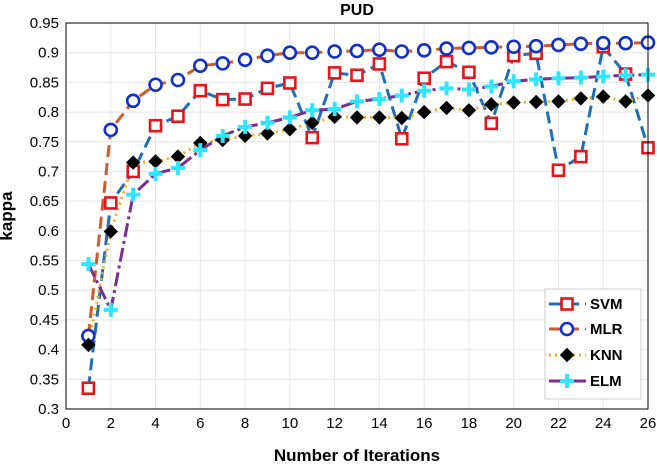 This screenshot has height=466, width=657. I want to click on x-tick-label-8: 16, so click(424, 423).